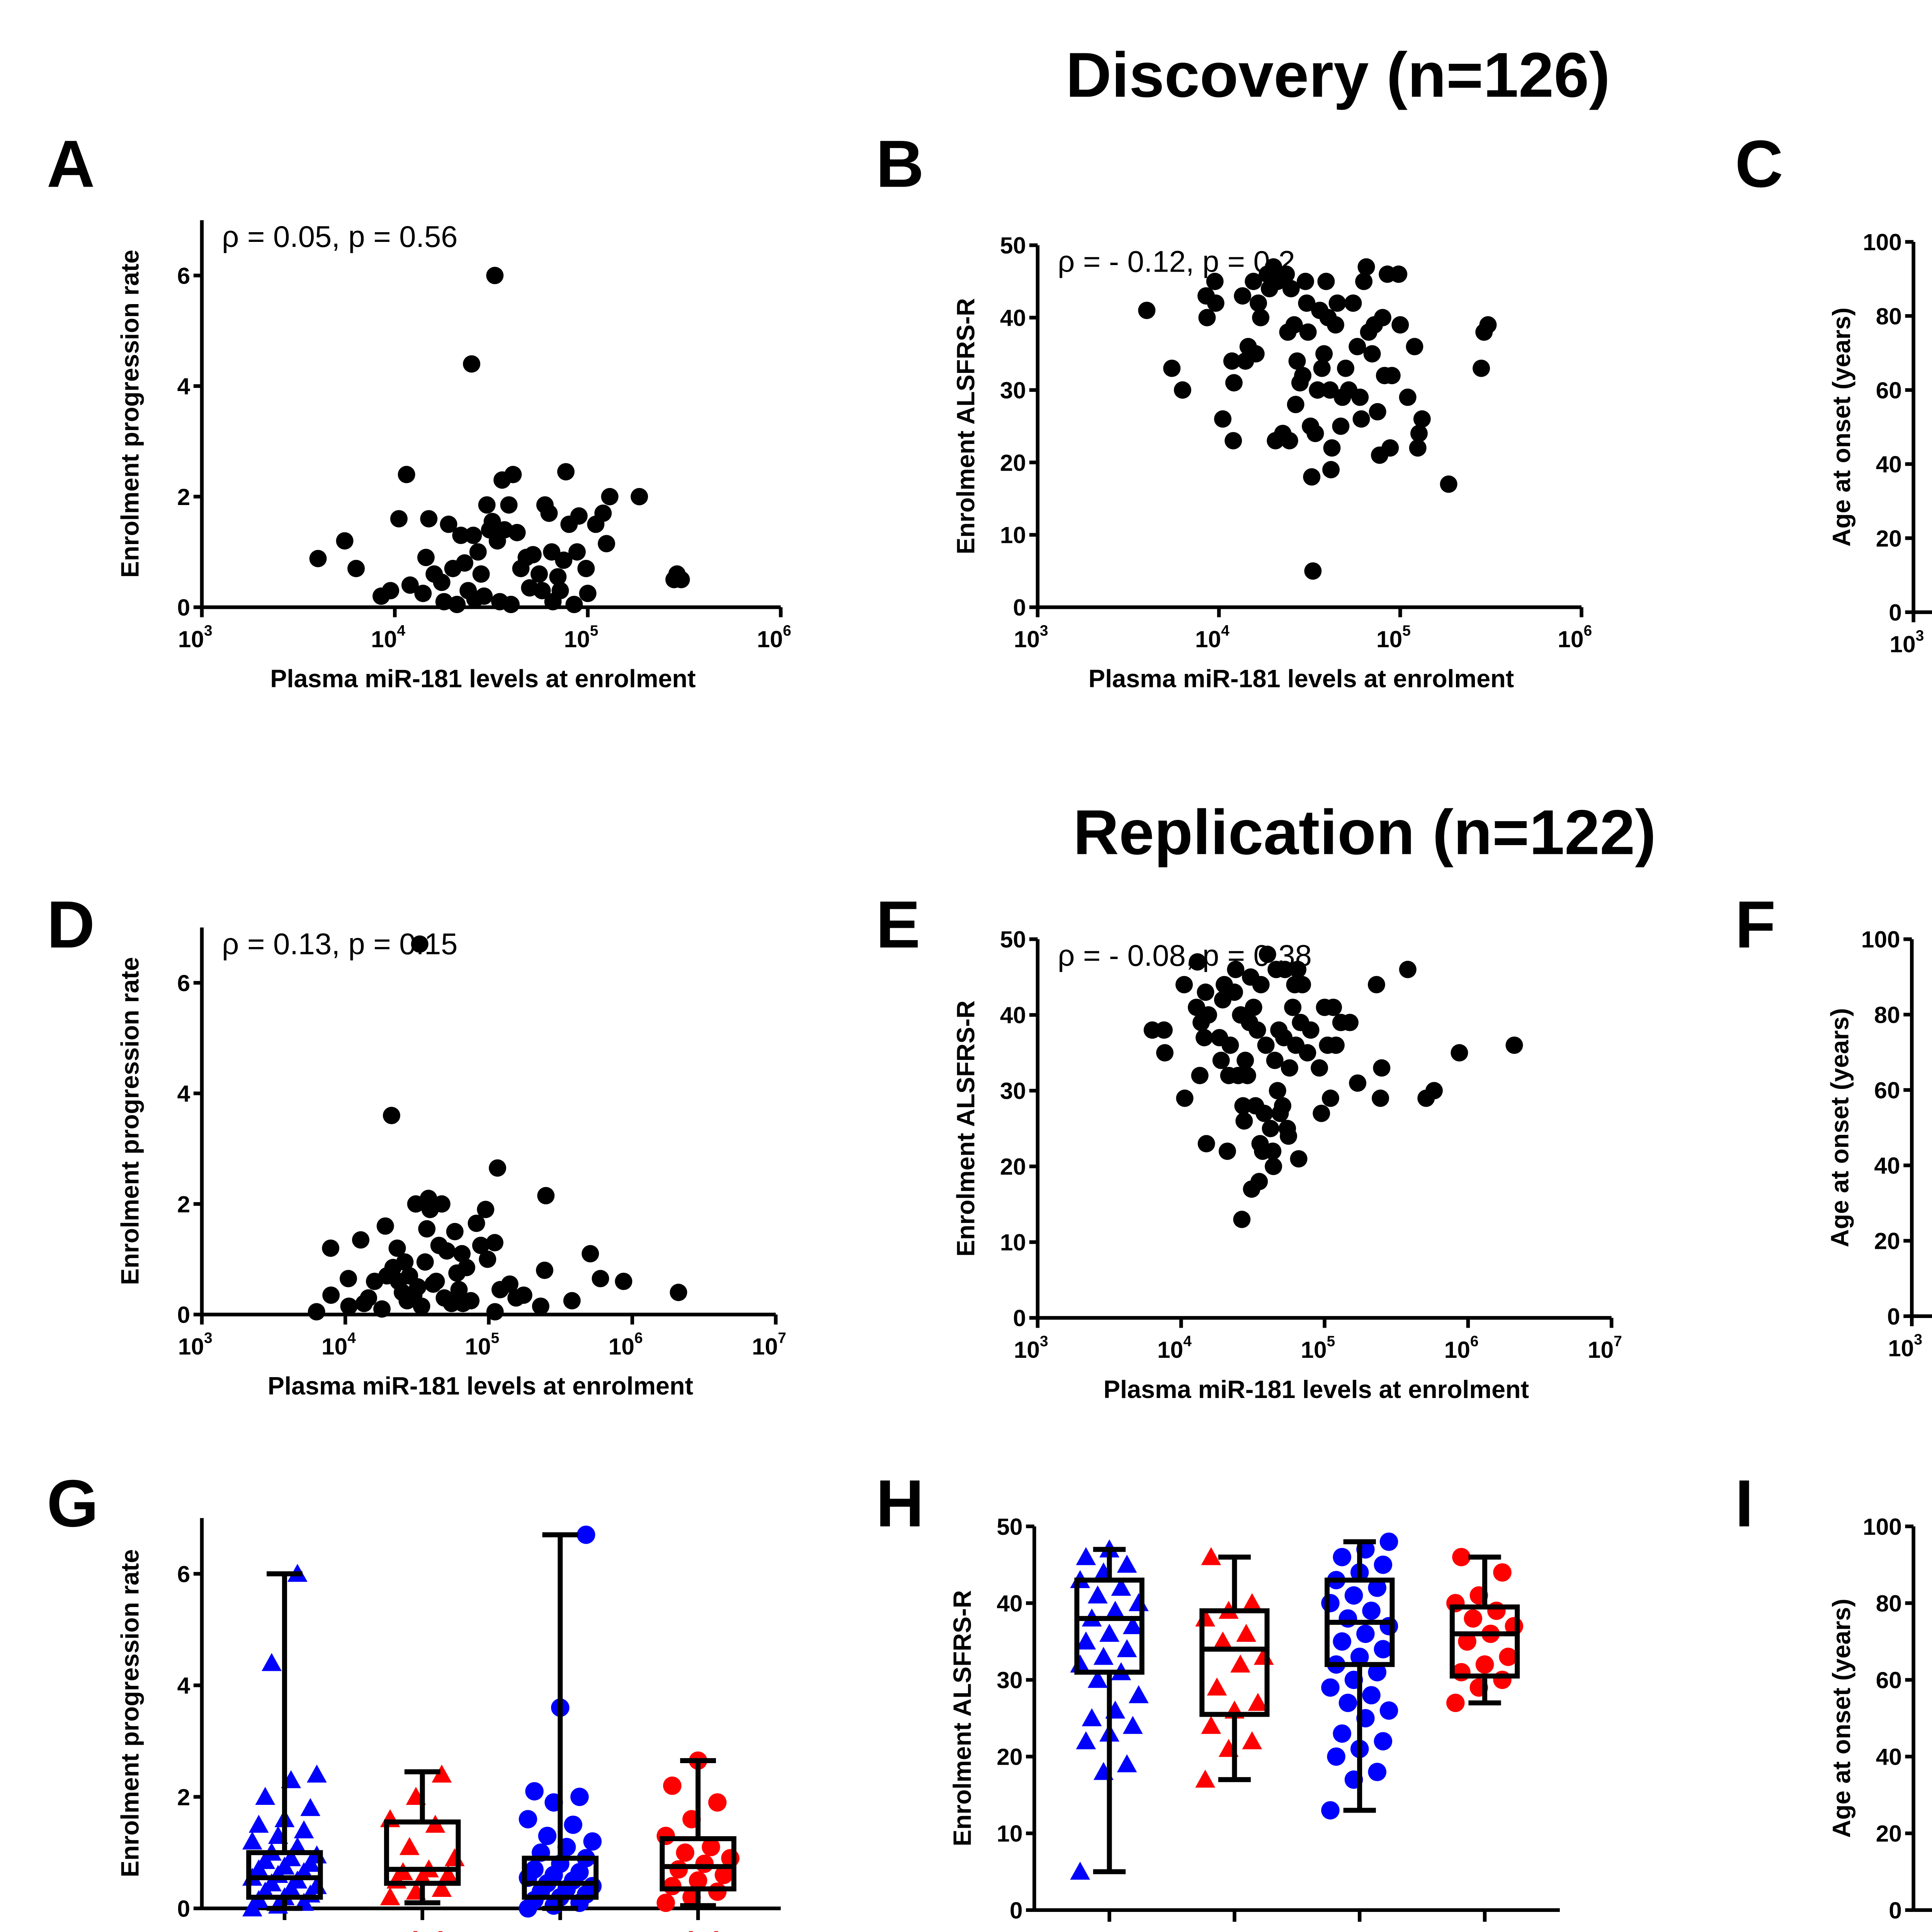 The height and width of the screenshot is (1932, 1932). What do you see at coordinates (965, 1128) in the screenshot?
I see `y-axis-label: Enrolment ALSFRS-R` at bounding box center [965, 1128].